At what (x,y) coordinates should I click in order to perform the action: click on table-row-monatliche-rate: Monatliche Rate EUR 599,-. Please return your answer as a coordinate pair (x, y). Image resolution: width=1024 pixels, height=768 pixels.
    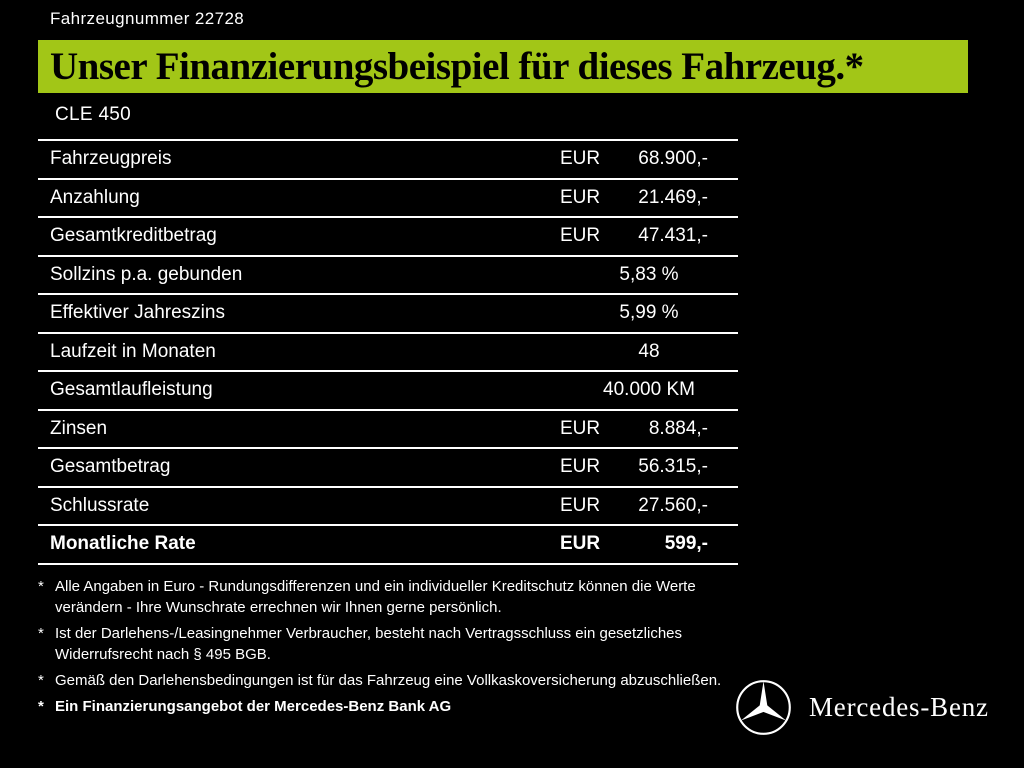
    Looking at the image, I should click on (388, 544).